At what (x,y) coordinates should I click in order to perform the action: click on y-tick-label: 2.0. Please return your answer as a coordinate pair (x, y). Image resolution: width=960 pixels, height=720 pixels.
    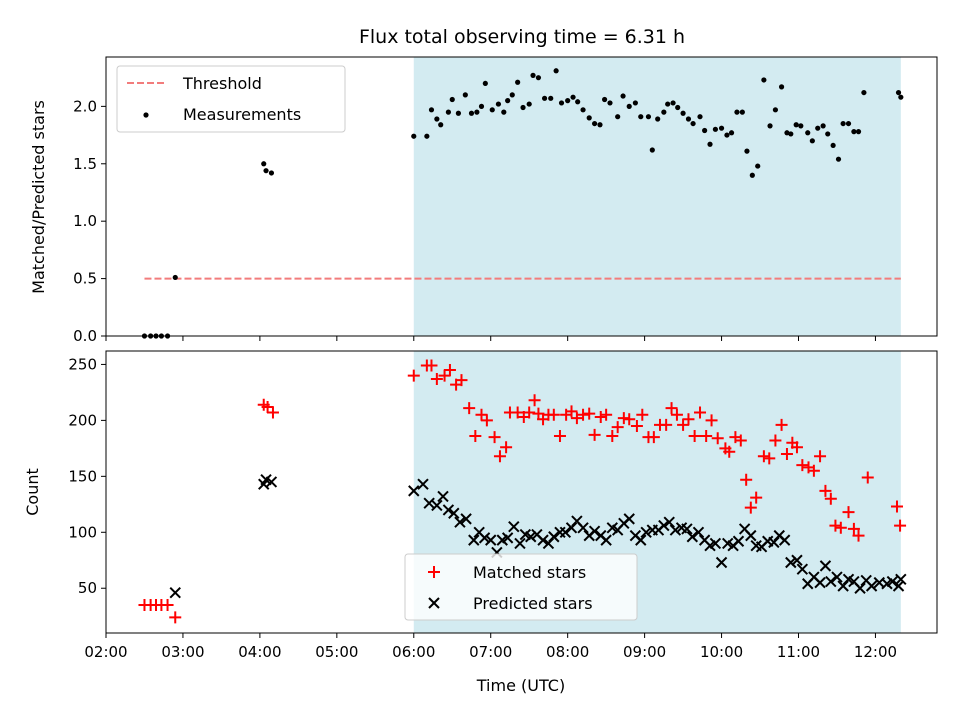
    Looking at the image, I should click on (85, 106).